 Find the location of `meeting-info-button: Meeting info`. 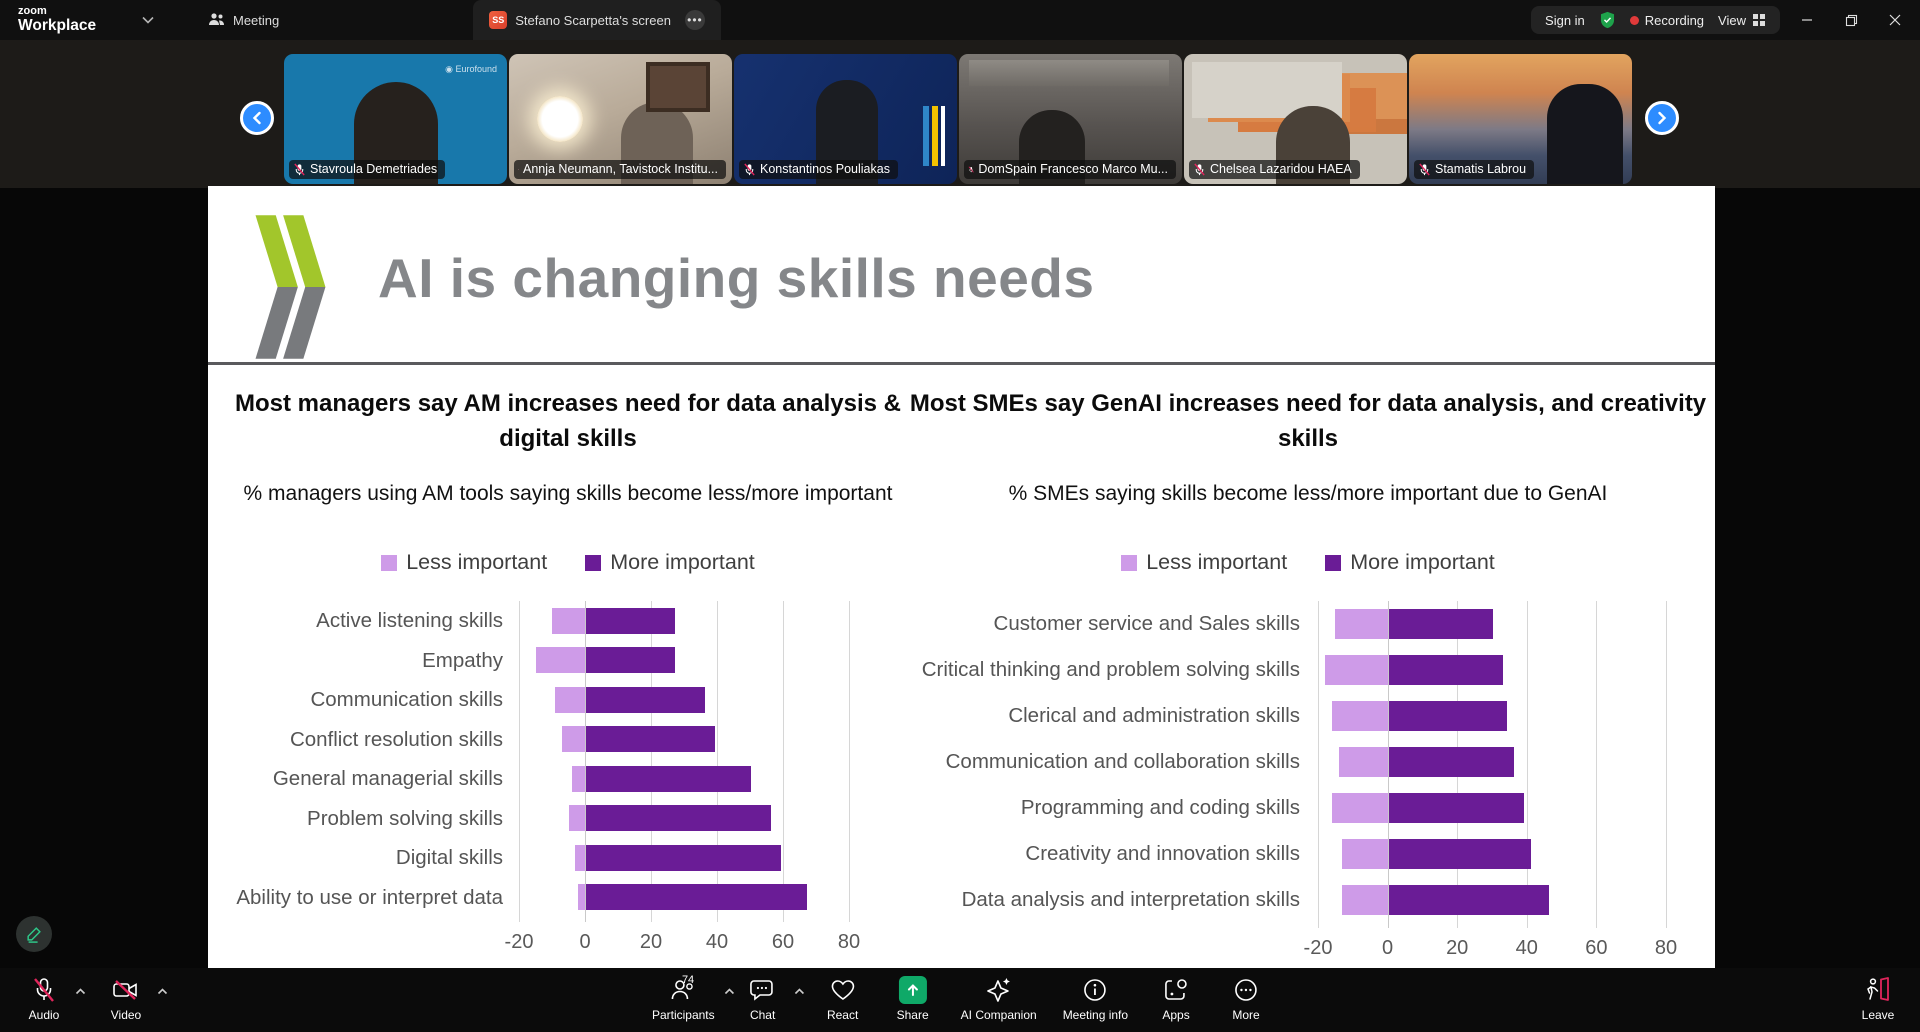

meeting-info-button: Meeting info is located at coordinates (1095, 999).